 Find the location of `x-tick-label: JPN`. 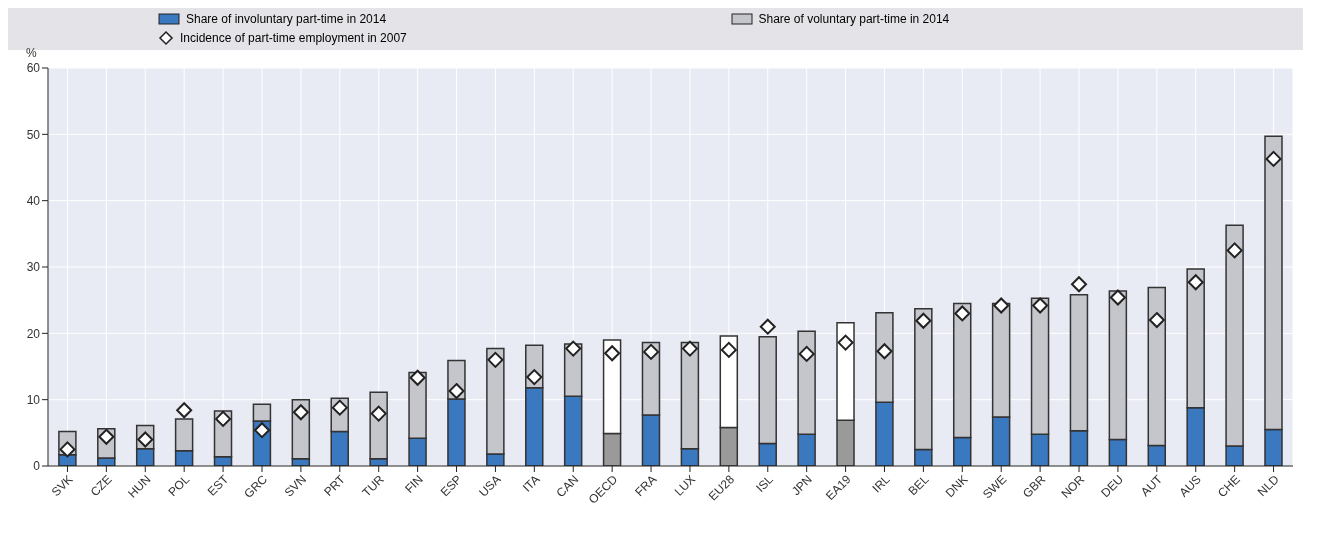

x-tick-label: JPN is located at coordinates (801, 485).